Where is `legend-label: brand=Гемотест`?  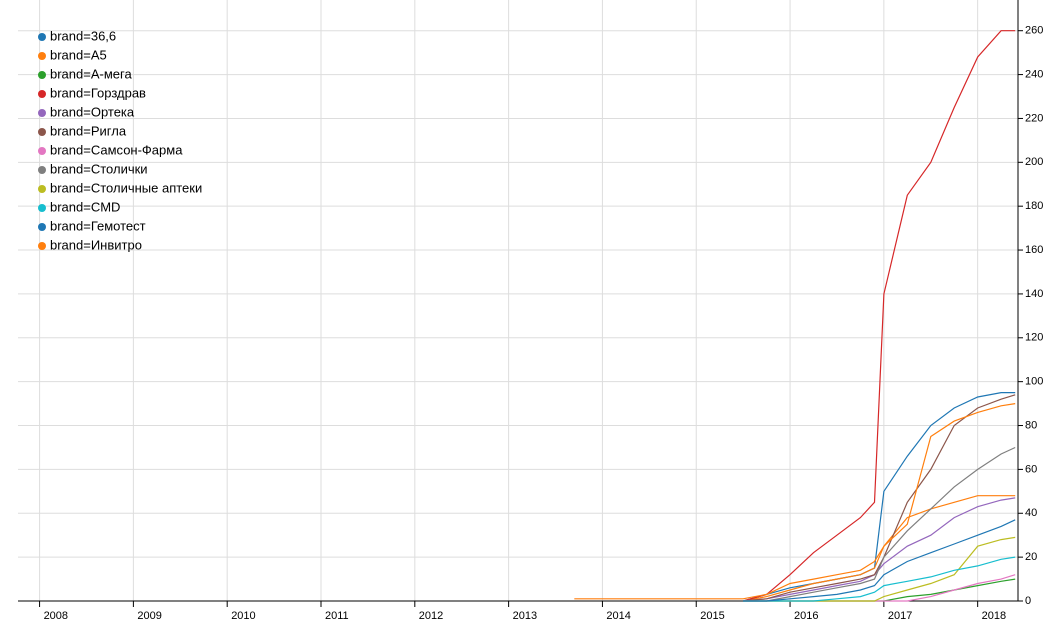
legend-label: brand=Гемотест is located at coordinates (98, 225).